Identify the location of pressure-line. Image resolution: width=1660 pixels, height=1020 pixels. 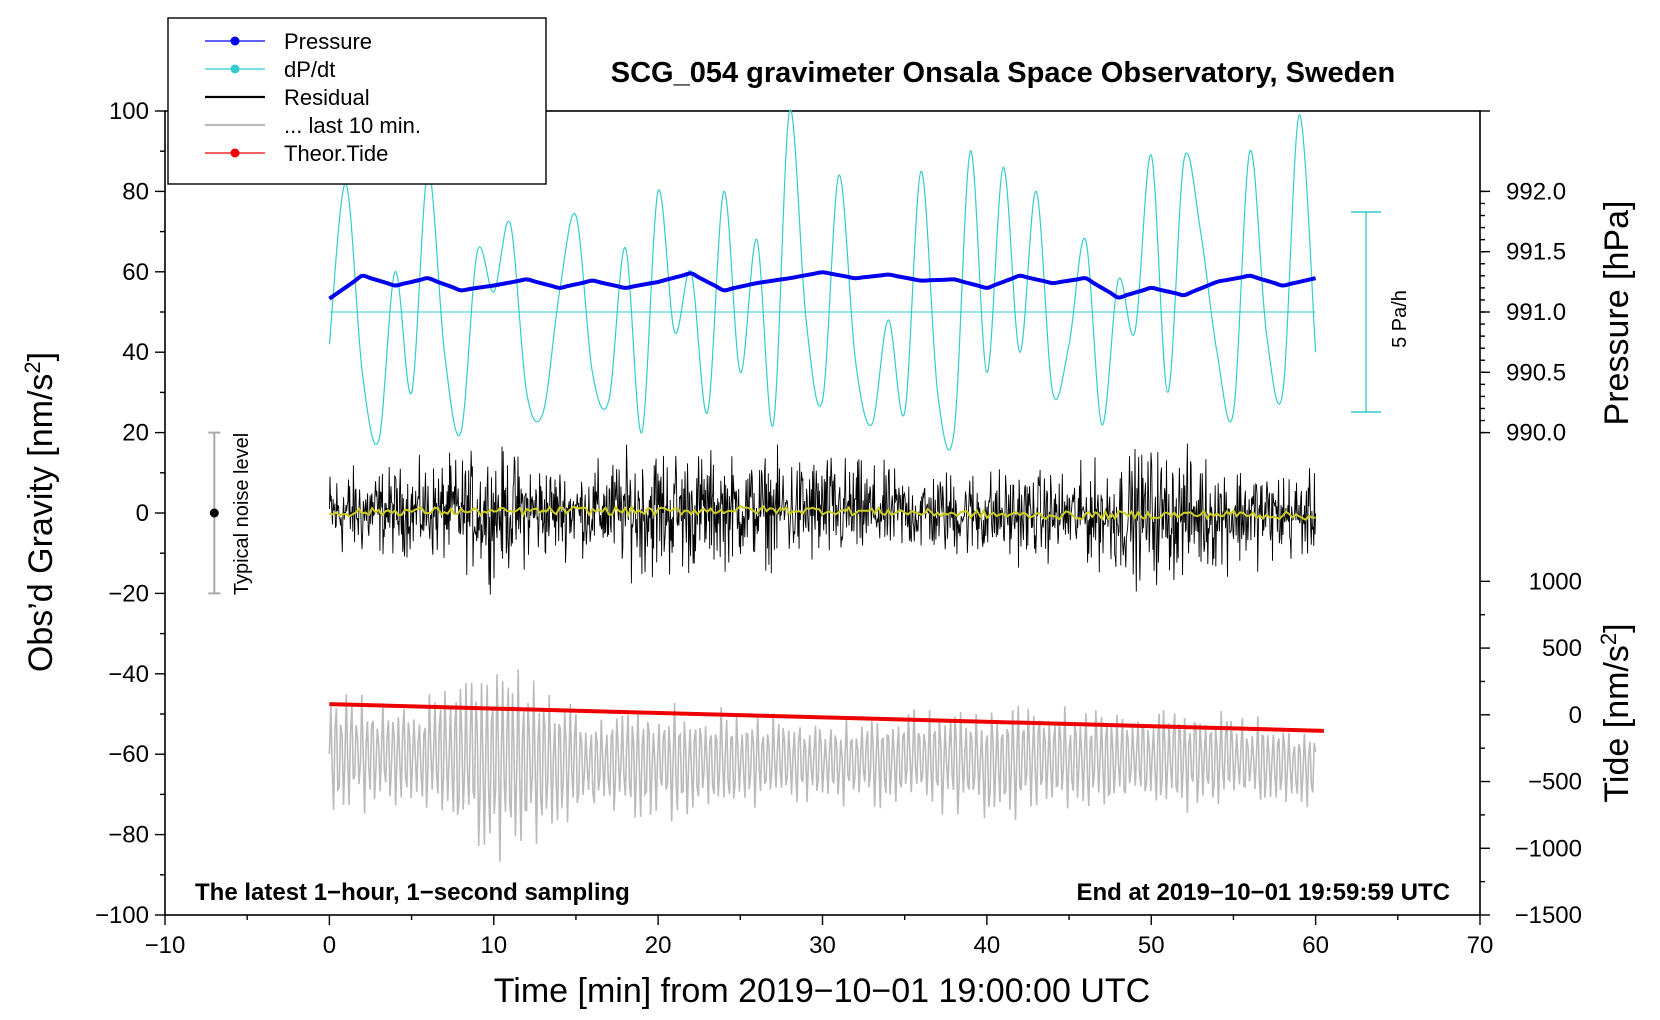
(822, 285).